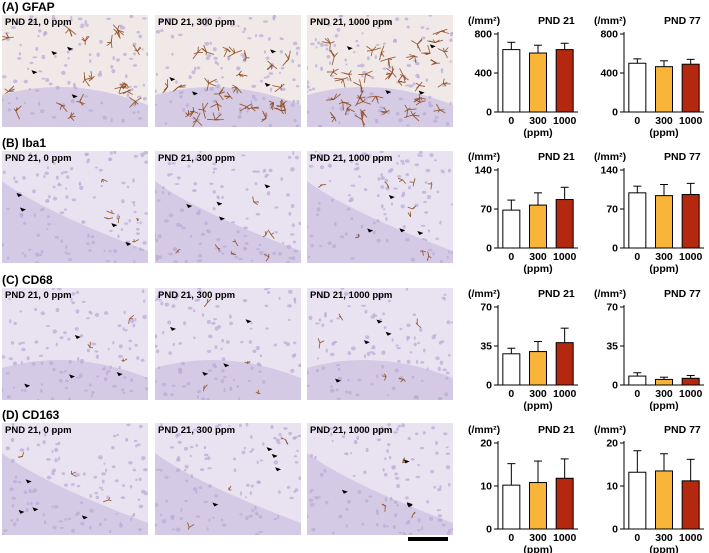 The height and width of the screenshot is (553, 709). I want to click on chart-cd163-pnd77: (/mm²) PND 77 0 10 20 0 300 1000(ppm), so click(649, 488).